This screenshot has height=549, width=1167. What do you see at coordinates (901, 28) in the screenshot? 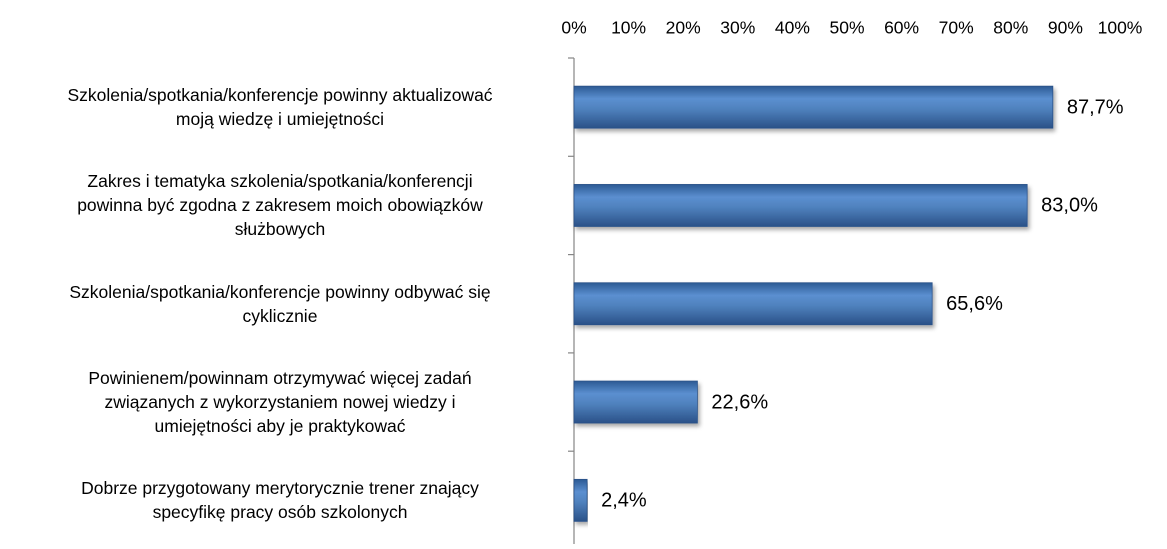
I see `x-tick-label: 60%` at bounding box center [901, 28].